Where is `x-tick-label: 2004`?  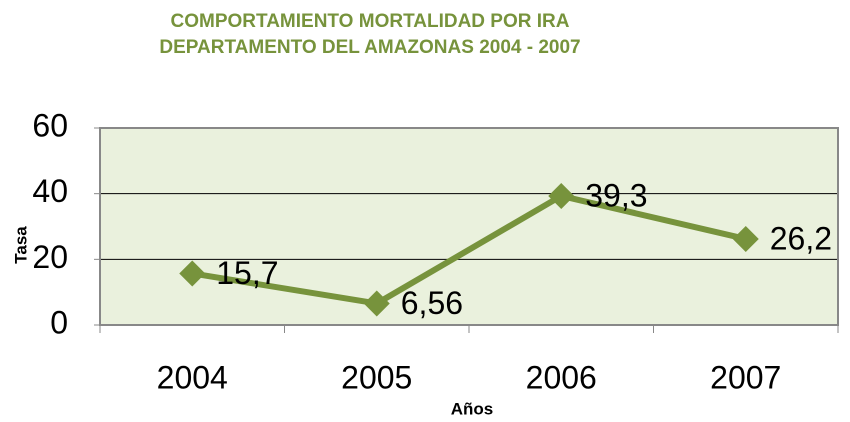
x-tick-label: 2004 is located at coordinates (192, 377).